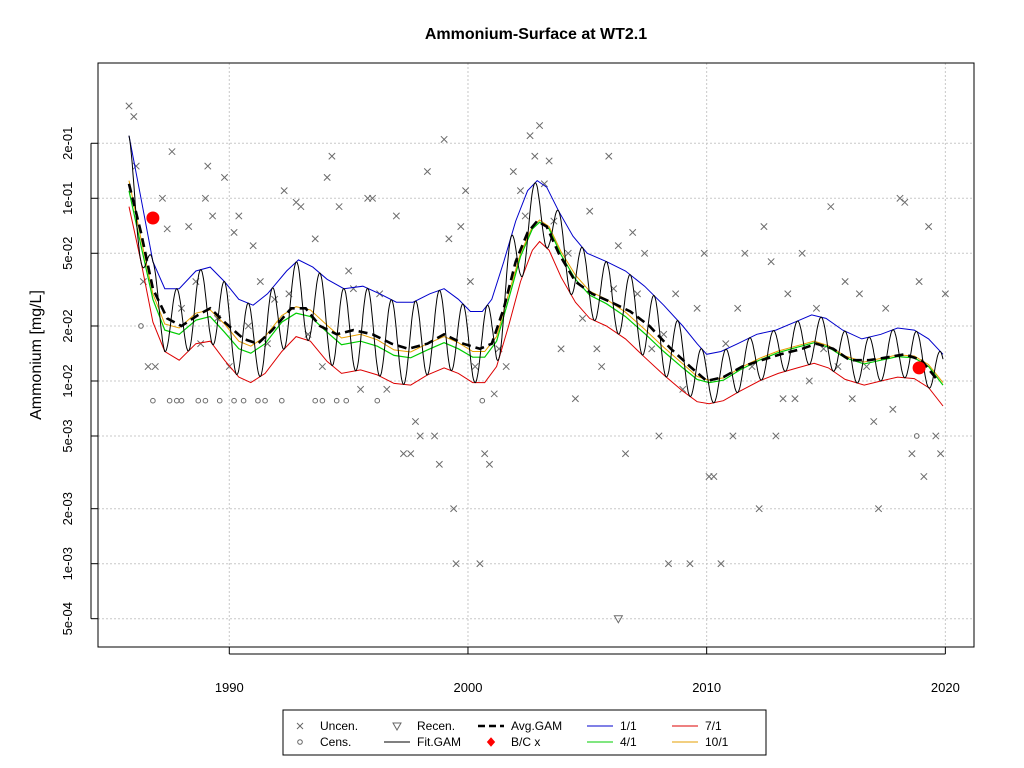 The width and height of the screenshot is (1024, 768). I want to click on legend-item-bc: B/C x, so click(513, 742).